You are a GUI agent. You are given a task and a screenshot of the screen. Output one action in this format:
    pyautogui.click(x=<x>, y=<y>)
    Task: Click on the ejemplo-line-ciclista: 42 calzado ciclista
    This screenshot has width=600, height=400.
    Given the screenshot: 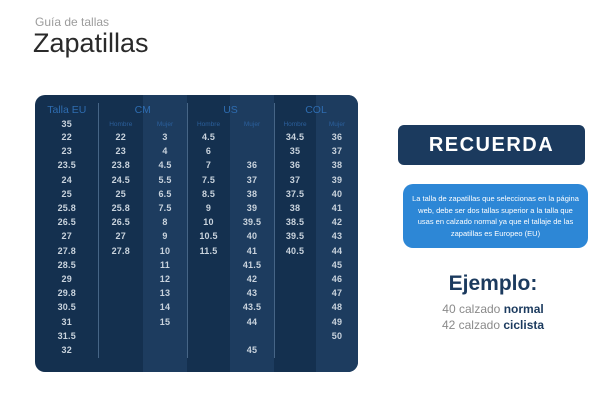 What is the action you would take?
    pyautogui.click(x=493, y=325)
    